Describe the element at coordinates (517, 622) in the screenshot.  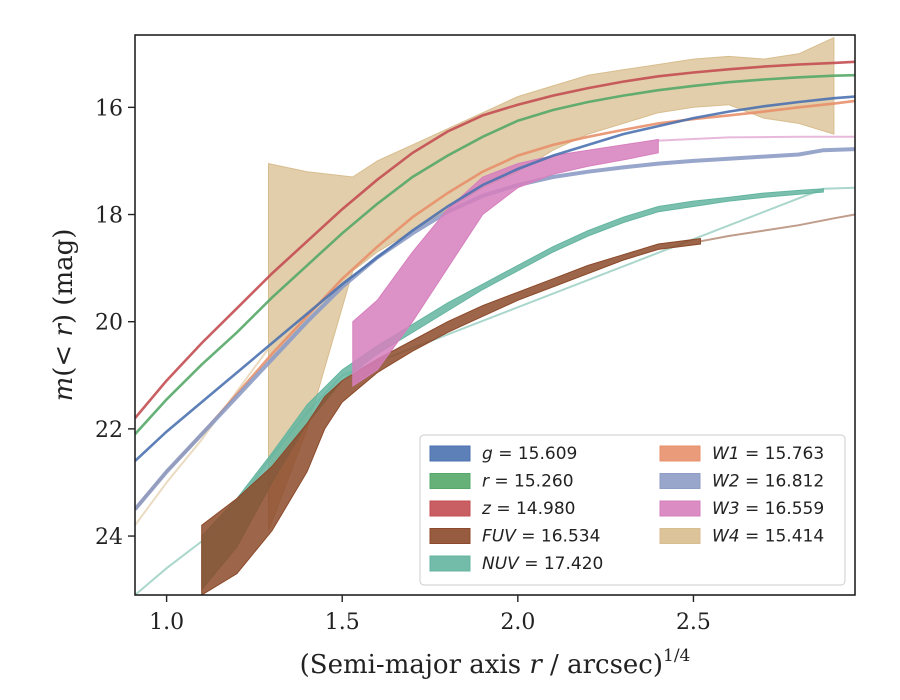
I see `x-tick-label: 2.0` at that location.